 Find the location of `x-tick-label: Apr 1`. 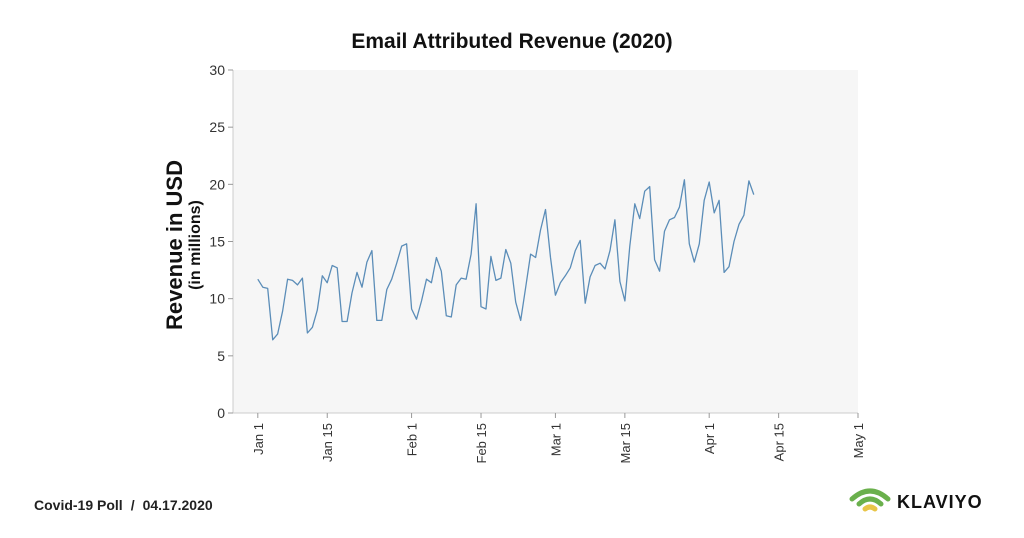

x-tick-label: Apr 1 is located at coordinates (709, 438).